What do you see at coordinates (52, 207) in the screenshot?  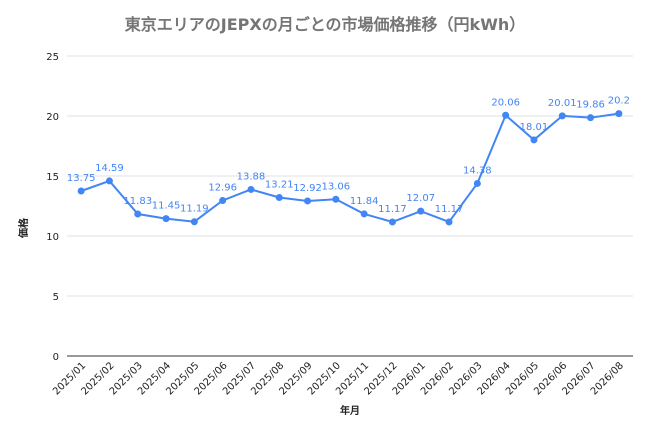 I see `y-axis-ticks: 0 5 10 15 20 25` at bounding box center [52, 207].